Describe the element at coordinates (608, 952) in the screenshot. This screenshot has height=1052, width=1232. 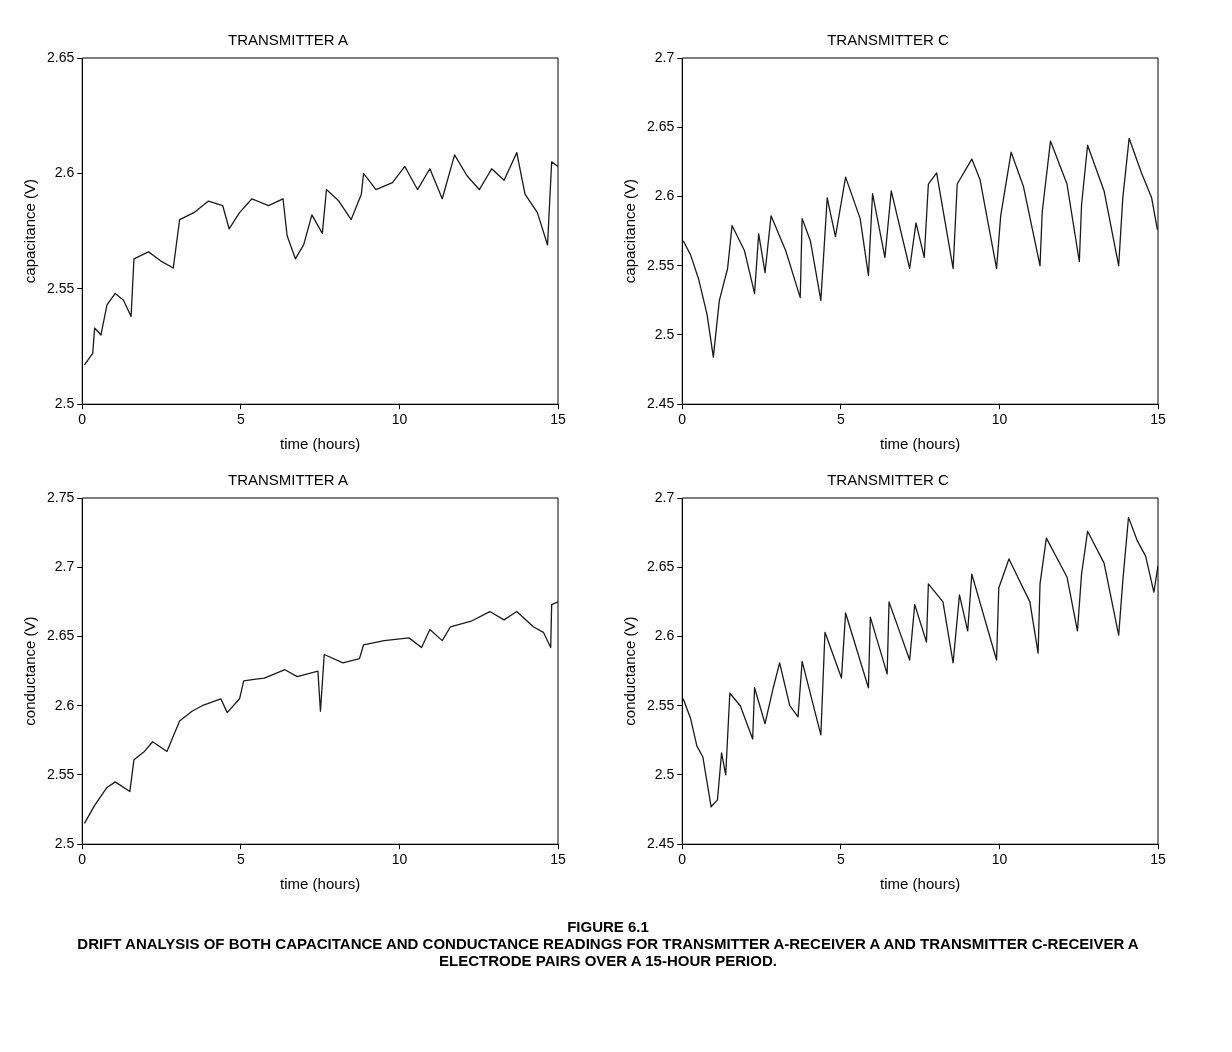
I see `text: DRIFT ANALYSIS OF BOTH CAPACITANCE AND CONDUCTANCE READINGS FOR TRANSMITTER A-RECEIVER A AND TRANSMITTER C-RECEIVER A ELECTRODE PAIRS OVER A 15-HOUR PERIOD.` at that location.